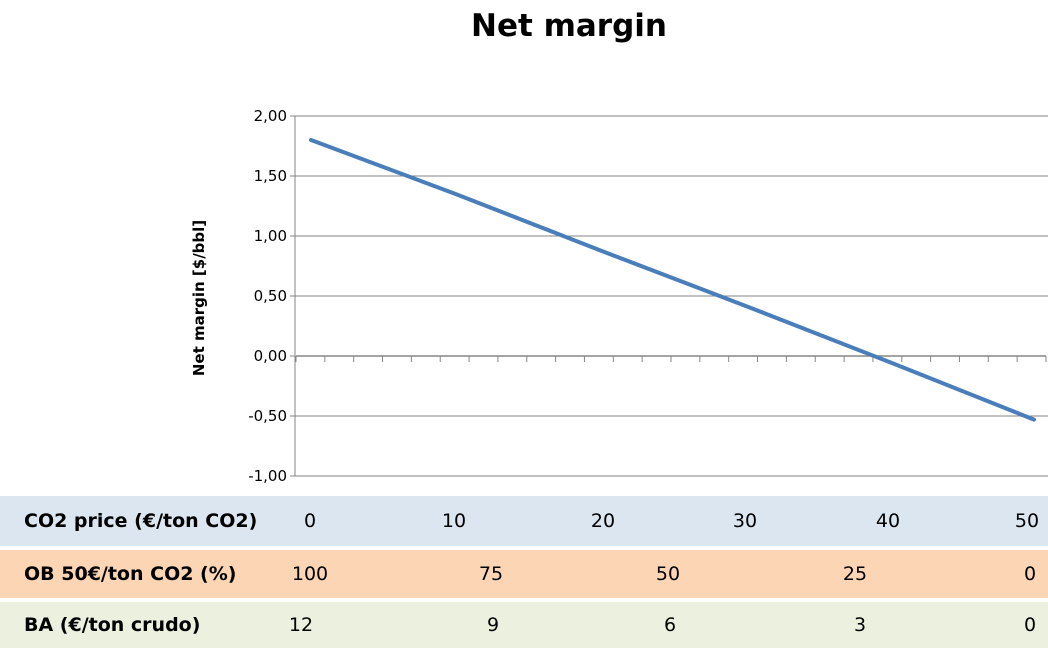 The width and height of the screenshot is (1048, 648). Describe the element at coordinates (855, 574) in the screenshot. I see `ob-value: 25` at that location.